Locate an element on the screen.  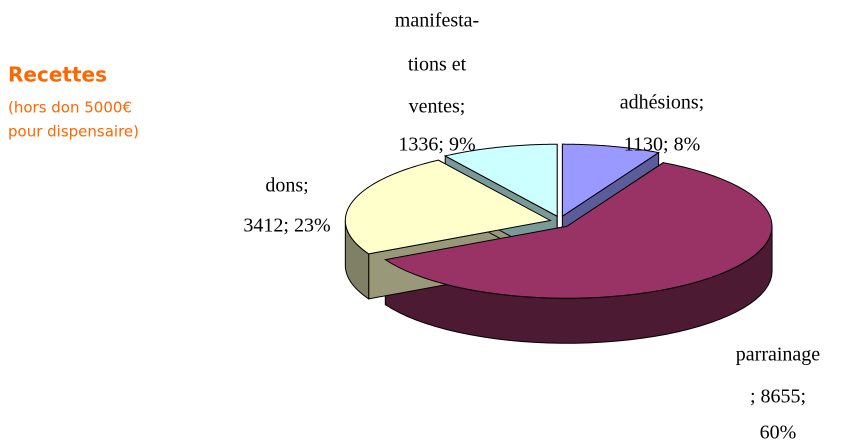
data-label: 3412; 23% is located at coordinates (286, 226).